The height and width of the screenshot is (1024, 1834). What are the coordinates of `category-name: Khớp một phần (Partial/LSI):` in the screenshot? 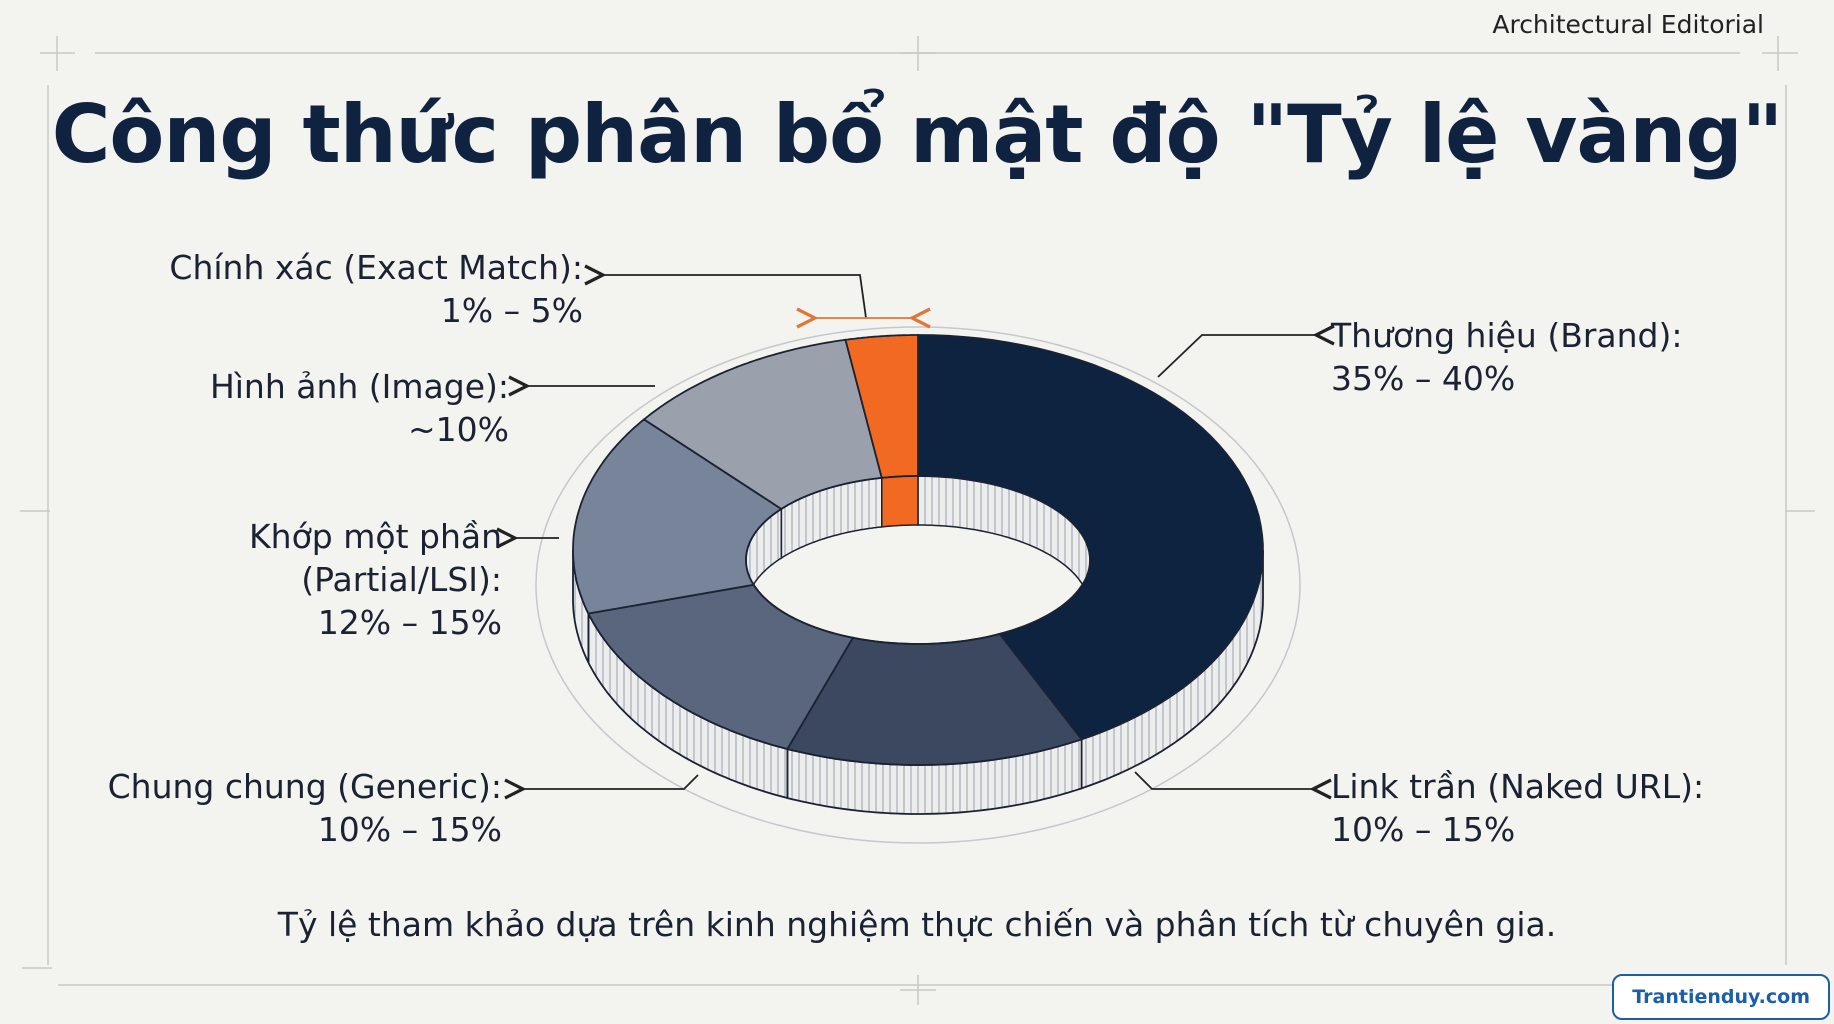 It's located at (375, 558).